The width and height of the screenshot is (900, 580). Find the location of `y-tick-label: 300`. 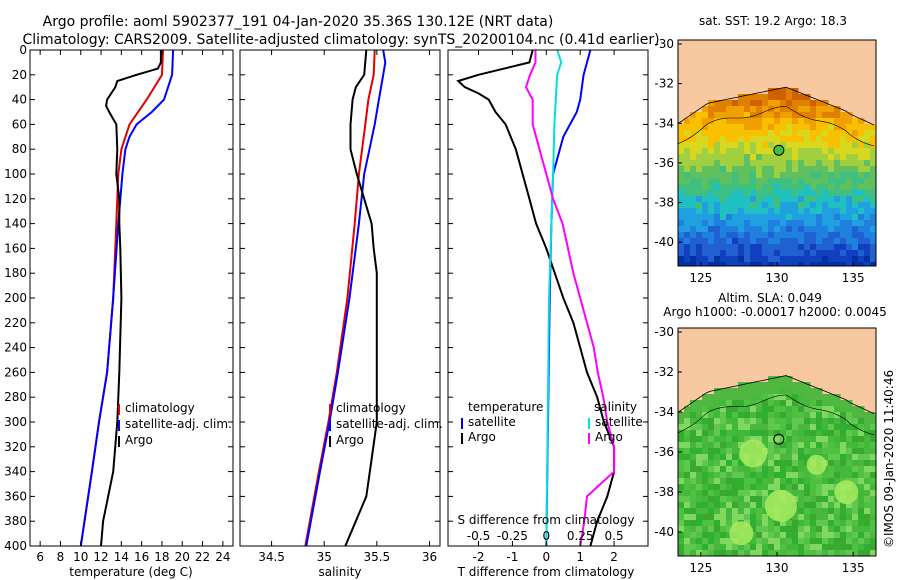

y-tick-label: 300 is located at coordinates (15, 422).